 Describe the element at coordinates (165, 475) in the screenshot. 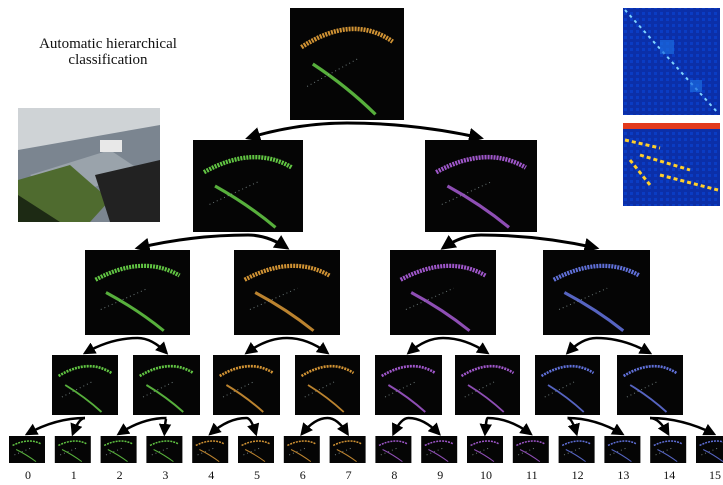

I see `leaf-label: 3` at that location.